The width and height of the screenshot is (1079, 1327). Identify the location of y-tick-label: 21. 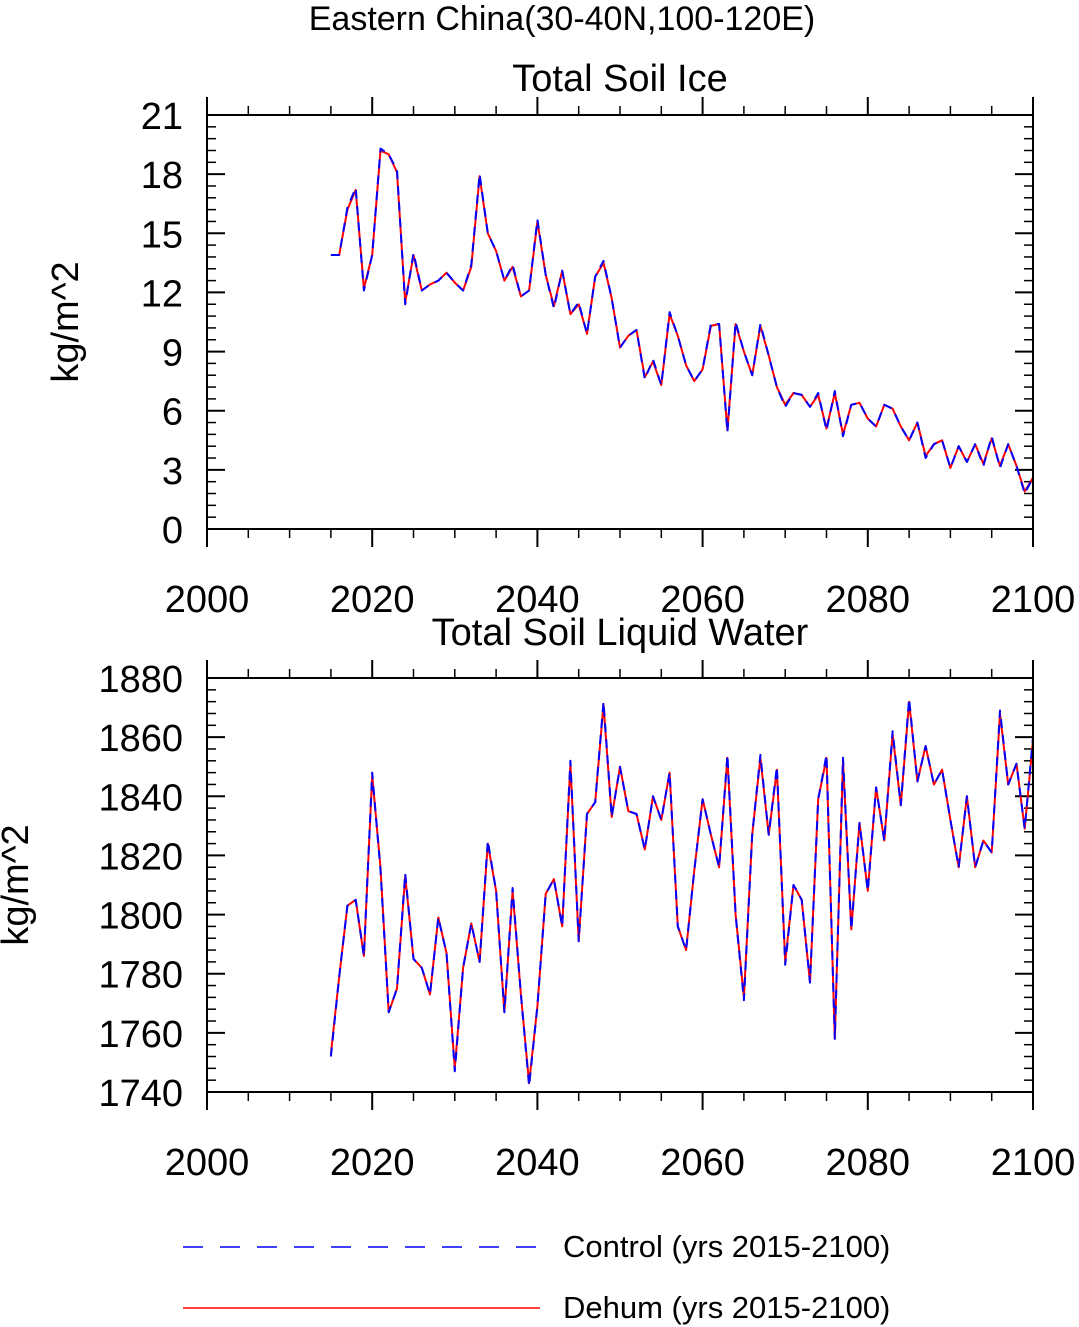
(162, 117).